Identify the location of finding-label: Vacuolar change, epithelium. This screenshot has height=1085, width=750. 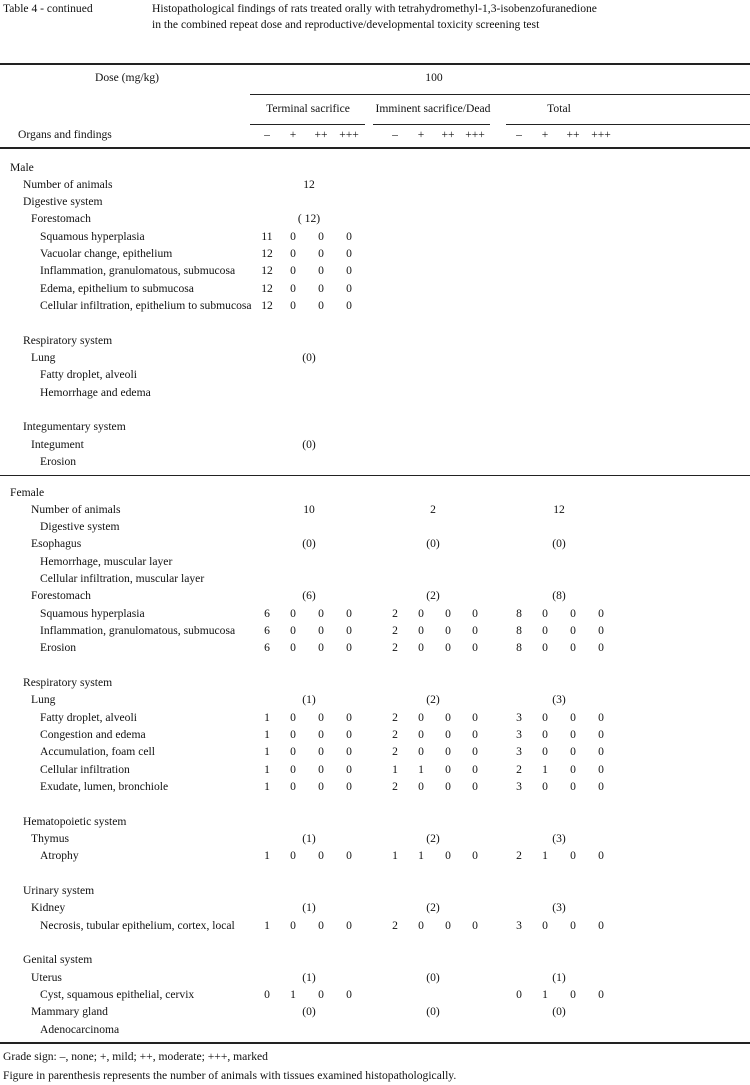
(106, 254).